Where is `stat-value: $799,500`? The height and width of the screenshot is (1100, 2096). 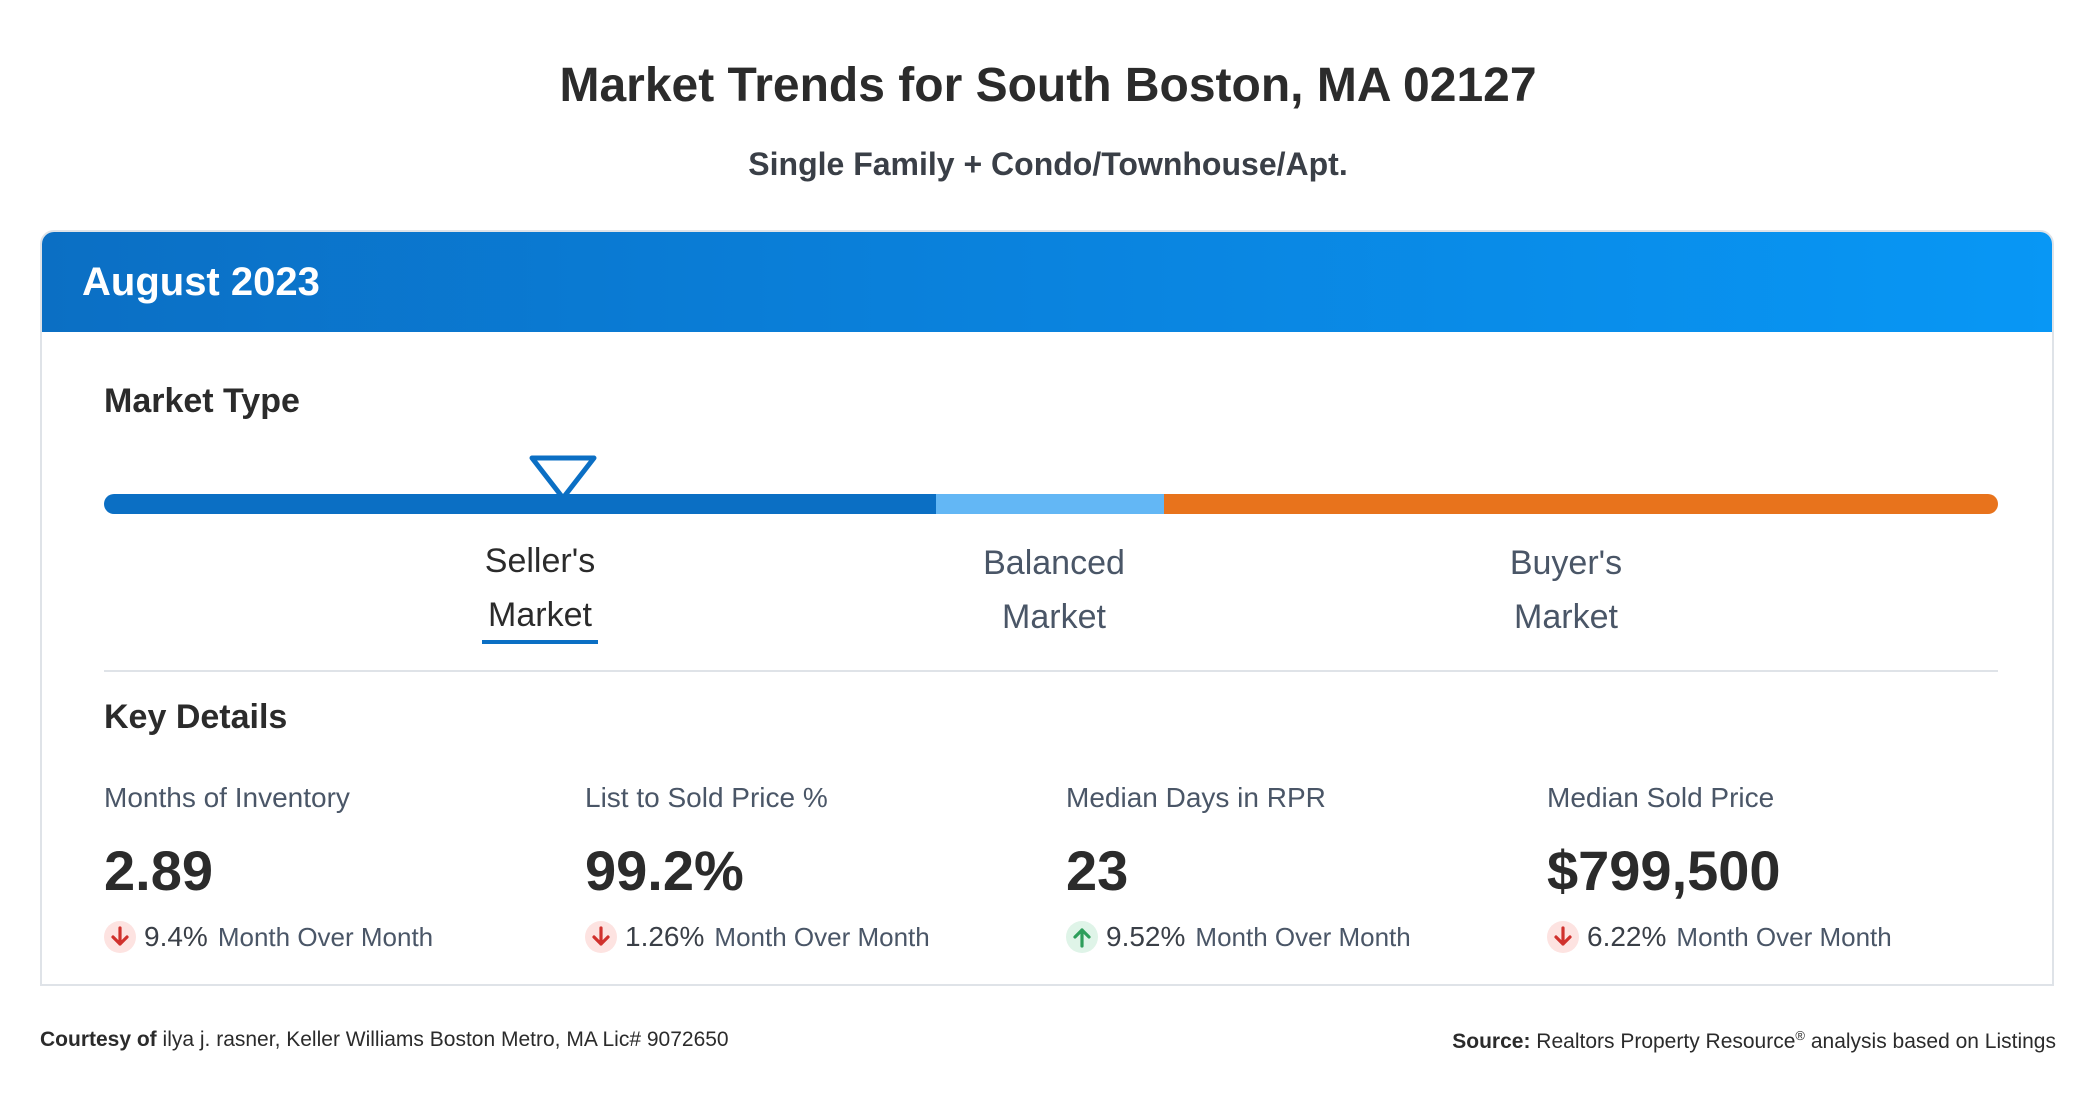
stat-value: $799,500 is located at coordinates (1664, 870).